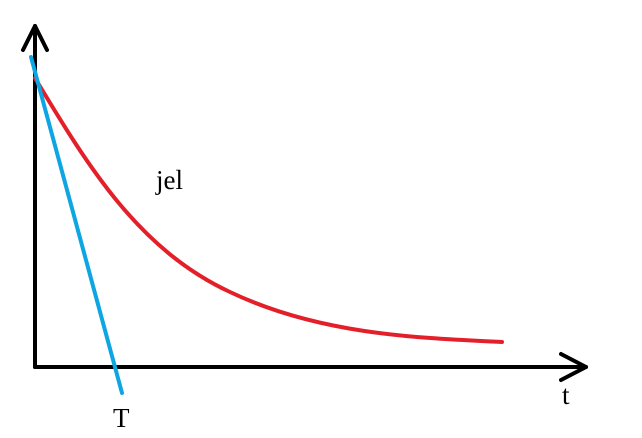 The width and height of the screenshot is (642, 438). Describe the element at coordinates (35, 38) in the screenshot. I see `y-axis-arrow-icon` at that location.